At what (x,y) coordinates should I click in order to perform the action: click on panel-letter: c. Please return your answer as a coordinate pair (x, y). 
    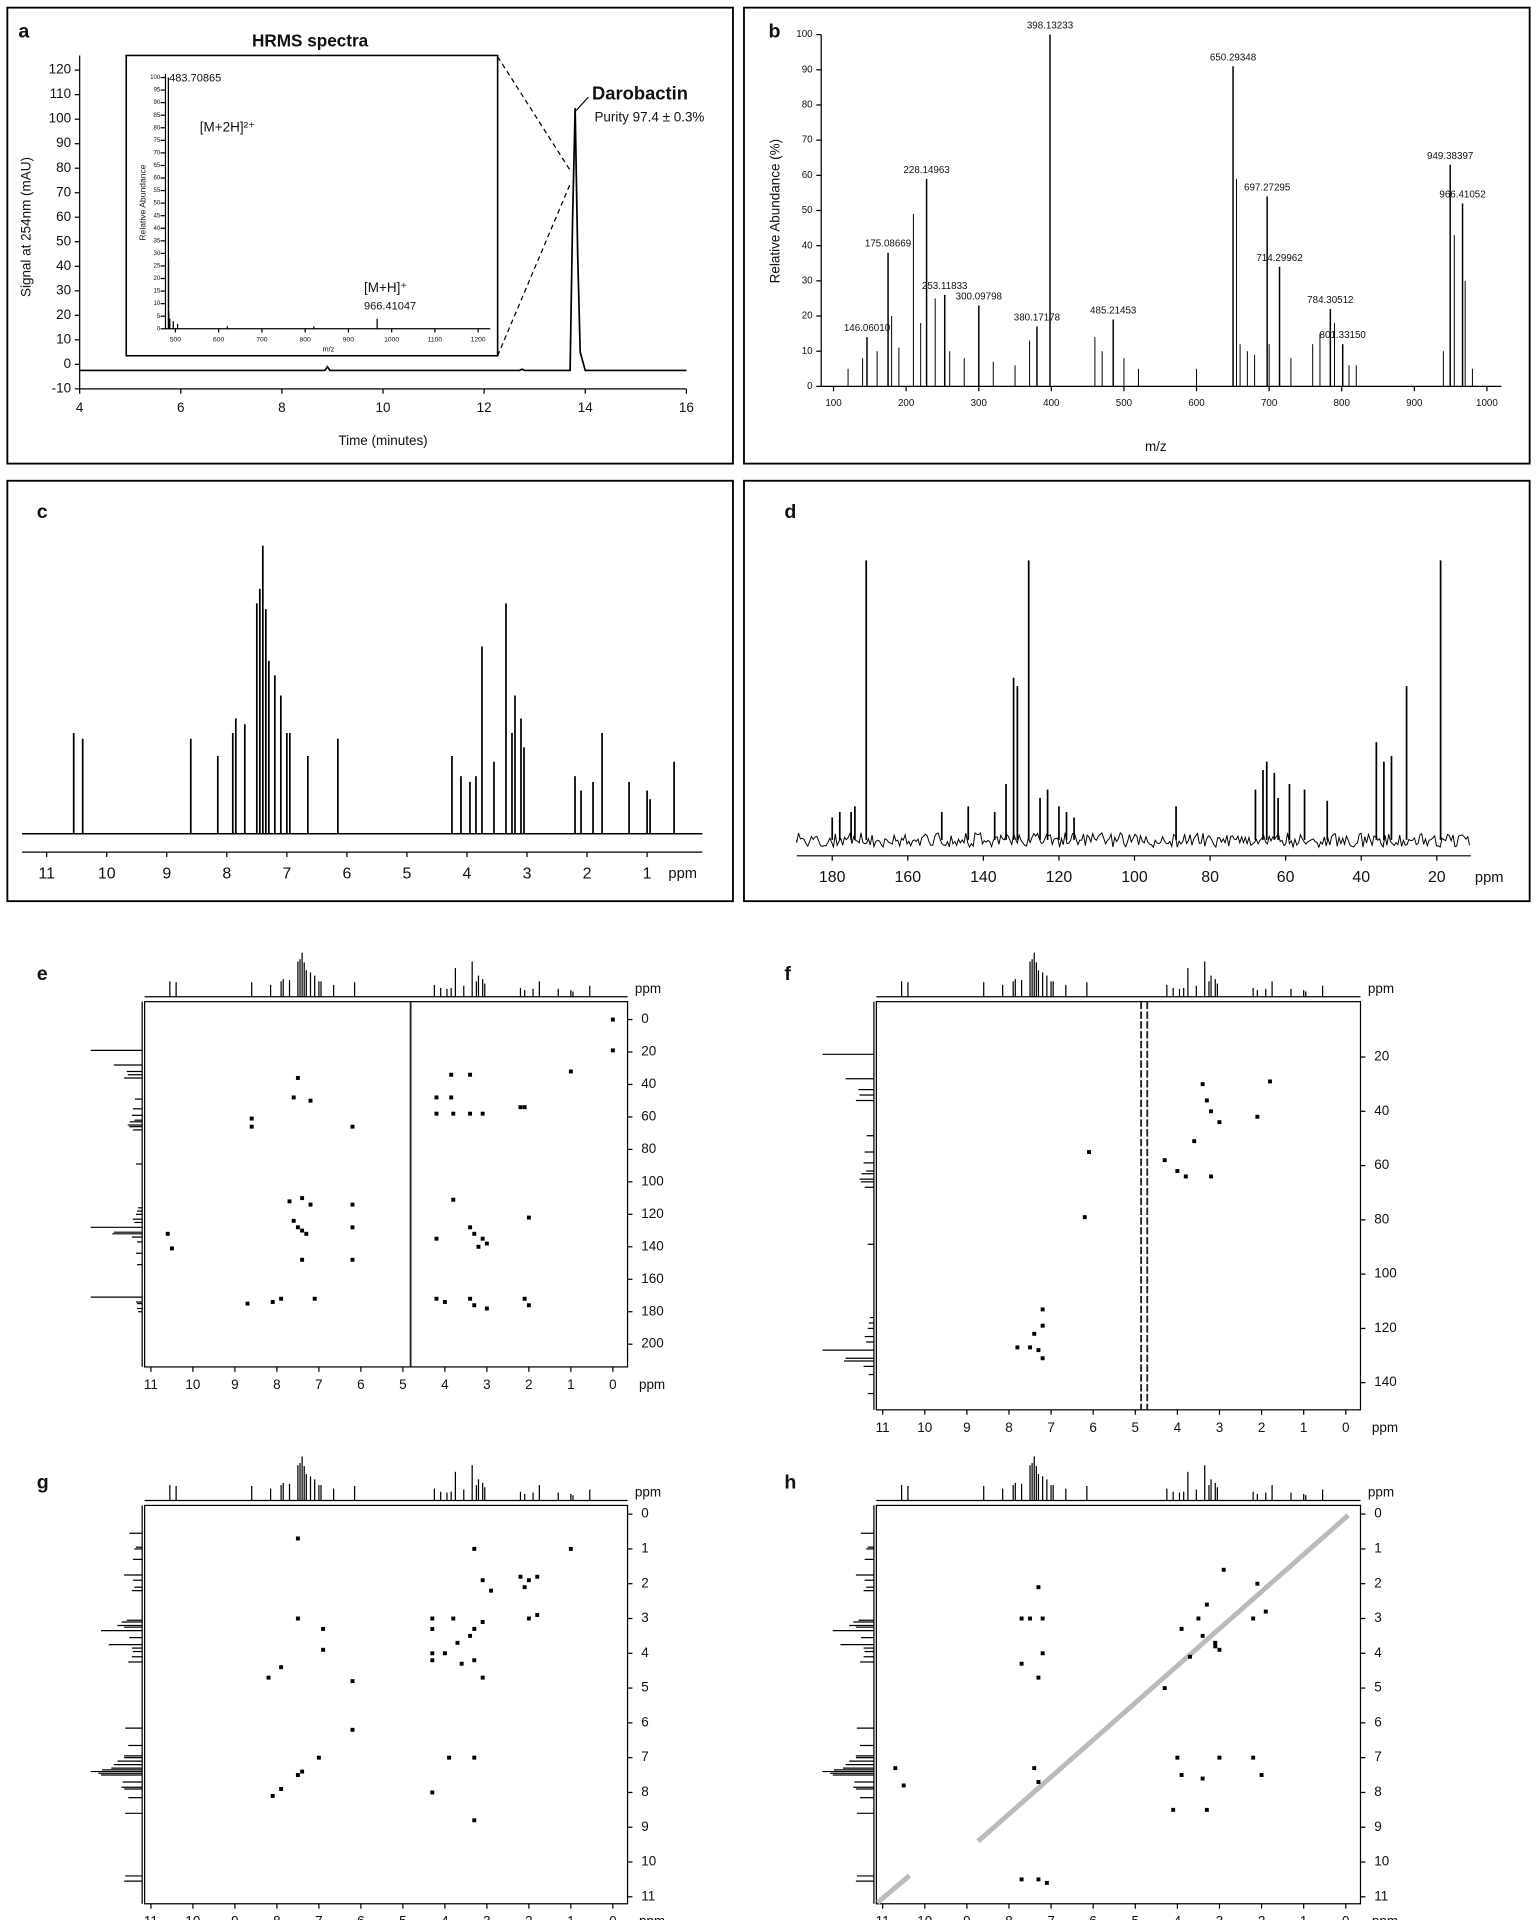
    Looking at the image, I should click on (42, 512).